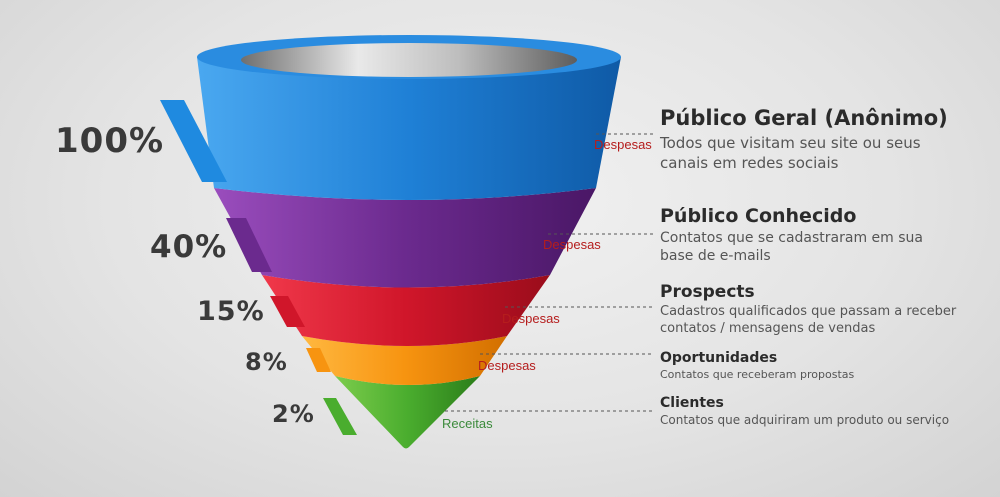  Describe the element at coordinates (790, 143) in the screenshot. I see `stage-description-line: Todos que visitam seu site ou seus` at that location.